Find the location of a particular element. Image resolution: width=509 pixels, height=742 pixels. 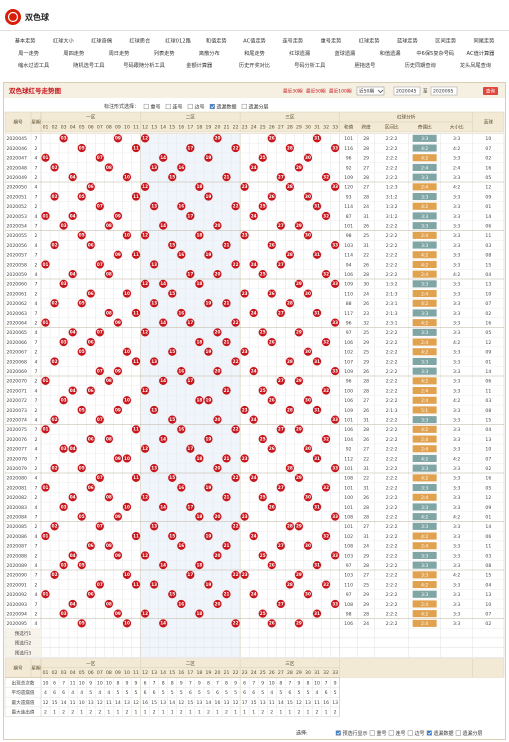

quick-link: 最近100期 is located at coordinates (340, 91).